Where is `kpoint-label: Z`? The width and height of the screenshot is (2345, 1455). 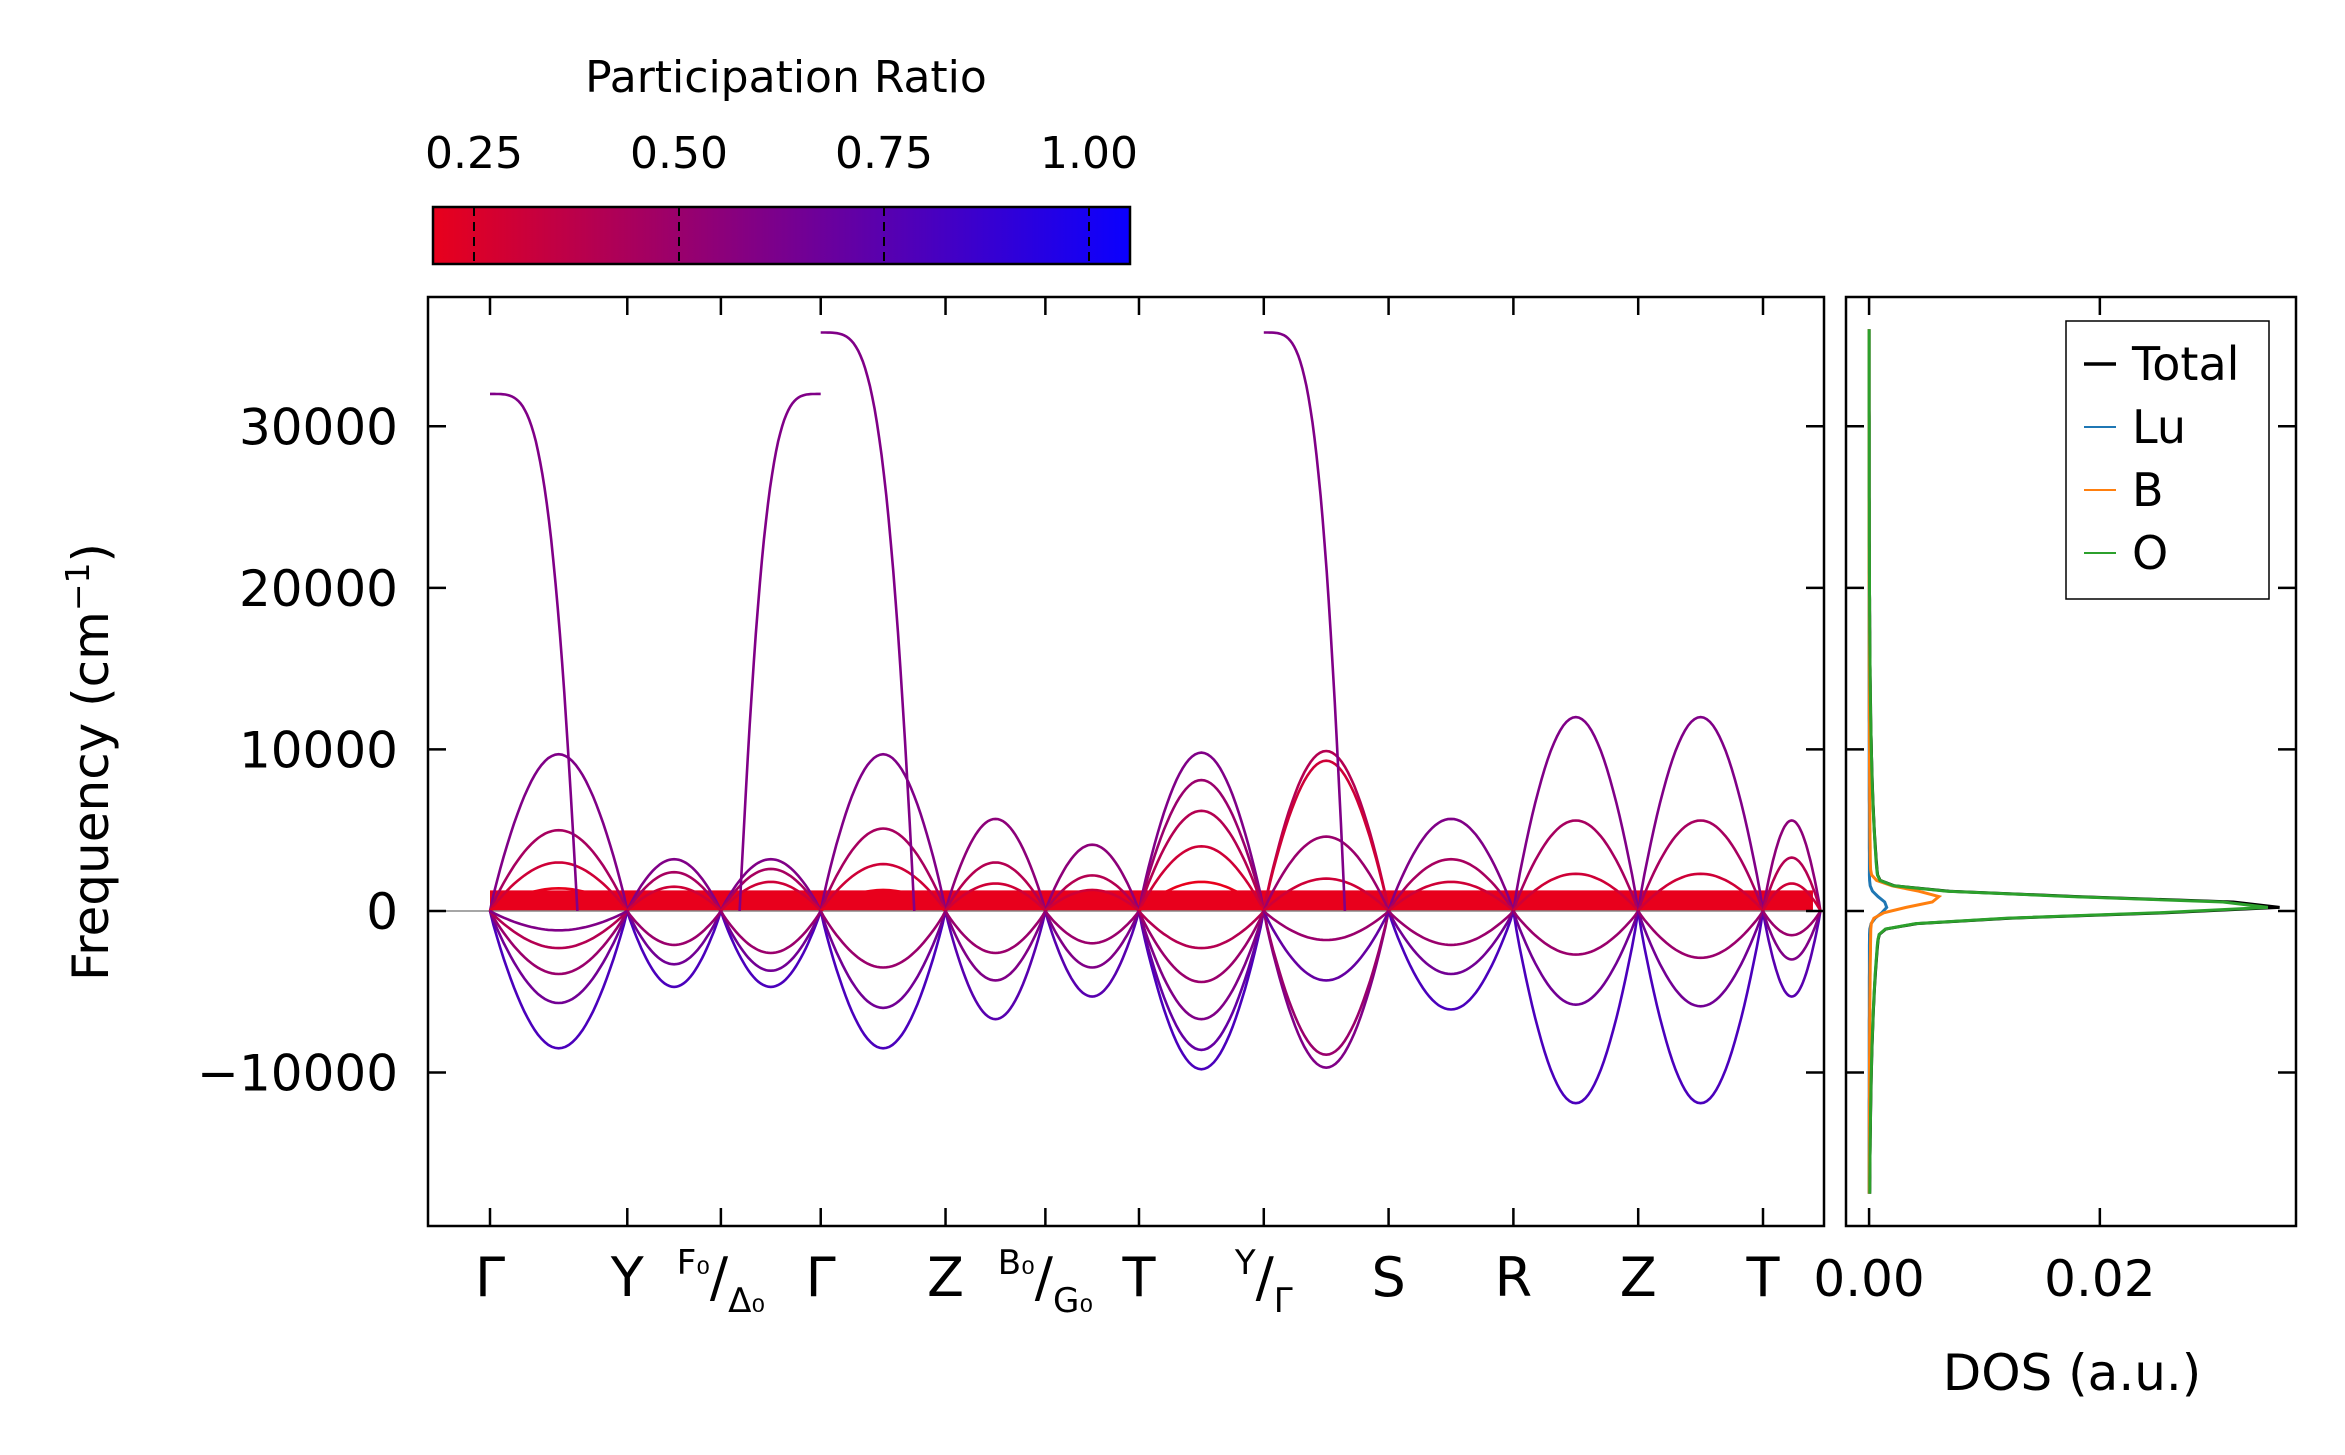 kpoint-label: Z is located at coordinates (1638, 1277).